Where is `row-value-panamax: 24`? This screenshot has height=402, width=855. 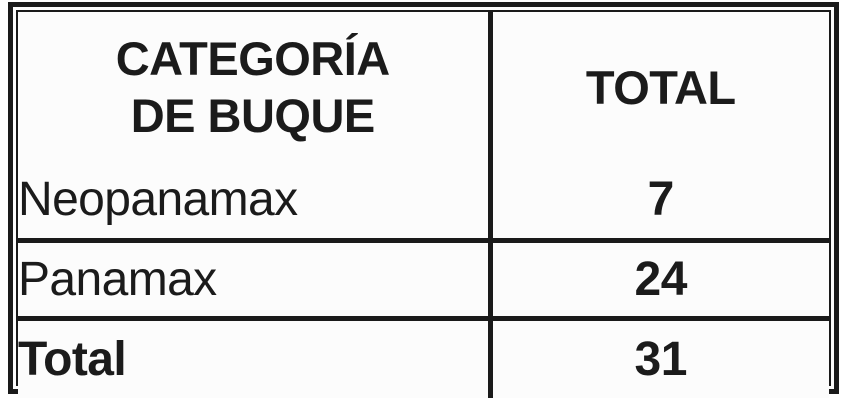
row-value-panamax: 24 is located at coordinates (659, 280).